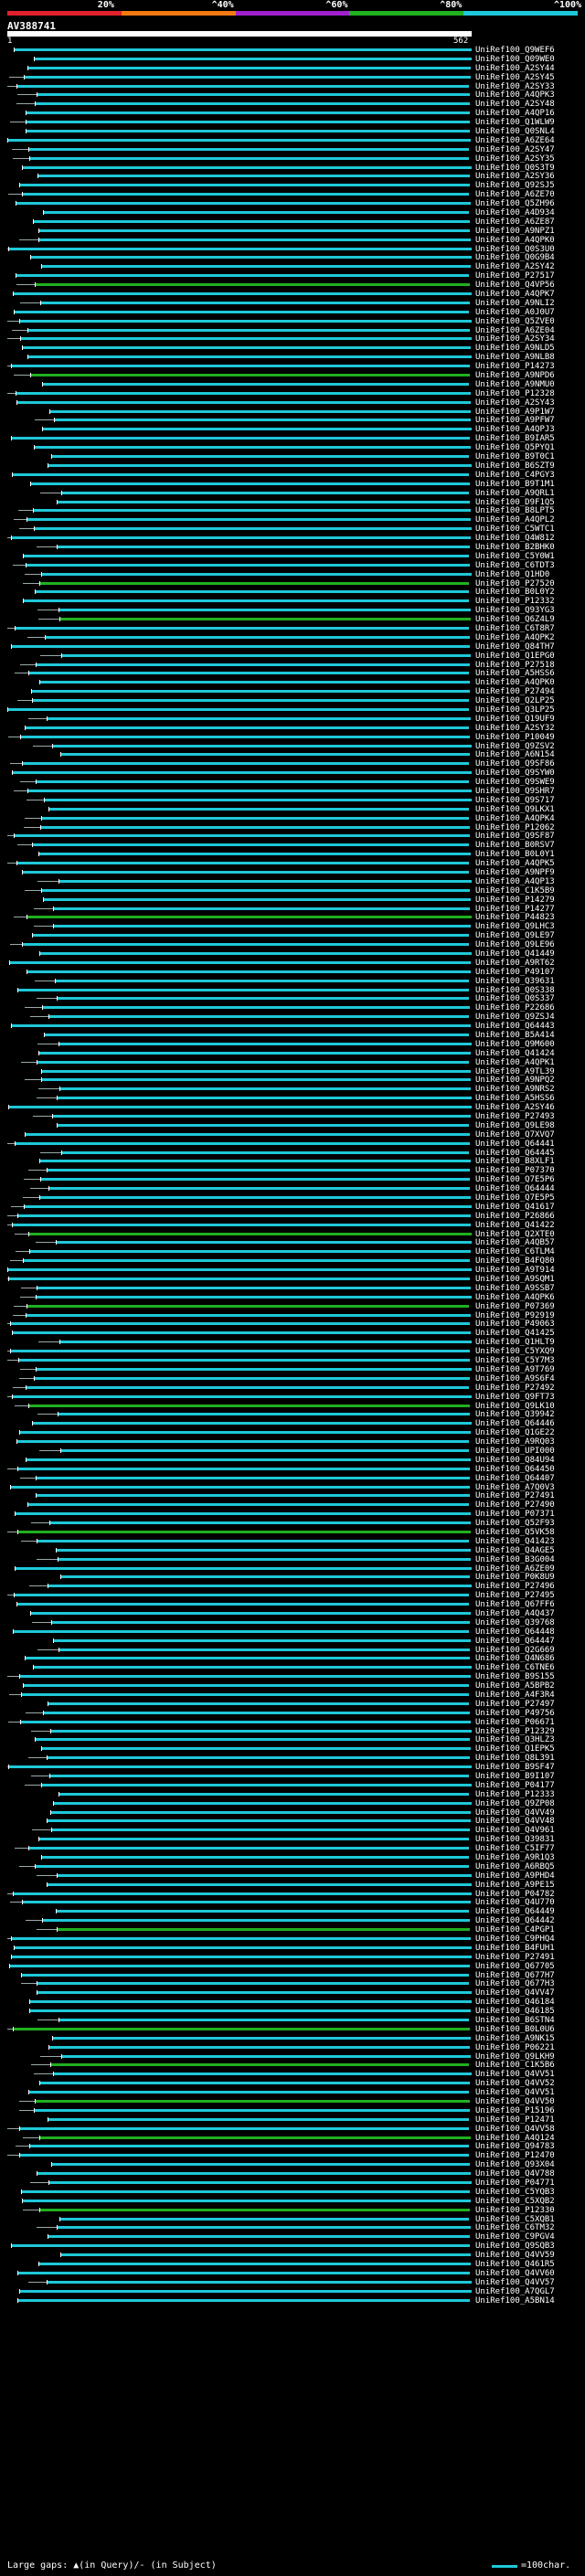 This screenshot has height=2576, width=585. Describe the element at coordinates (515, 276) in the screenshot. I see `hit-label: UniRef100_P27517` at that location.